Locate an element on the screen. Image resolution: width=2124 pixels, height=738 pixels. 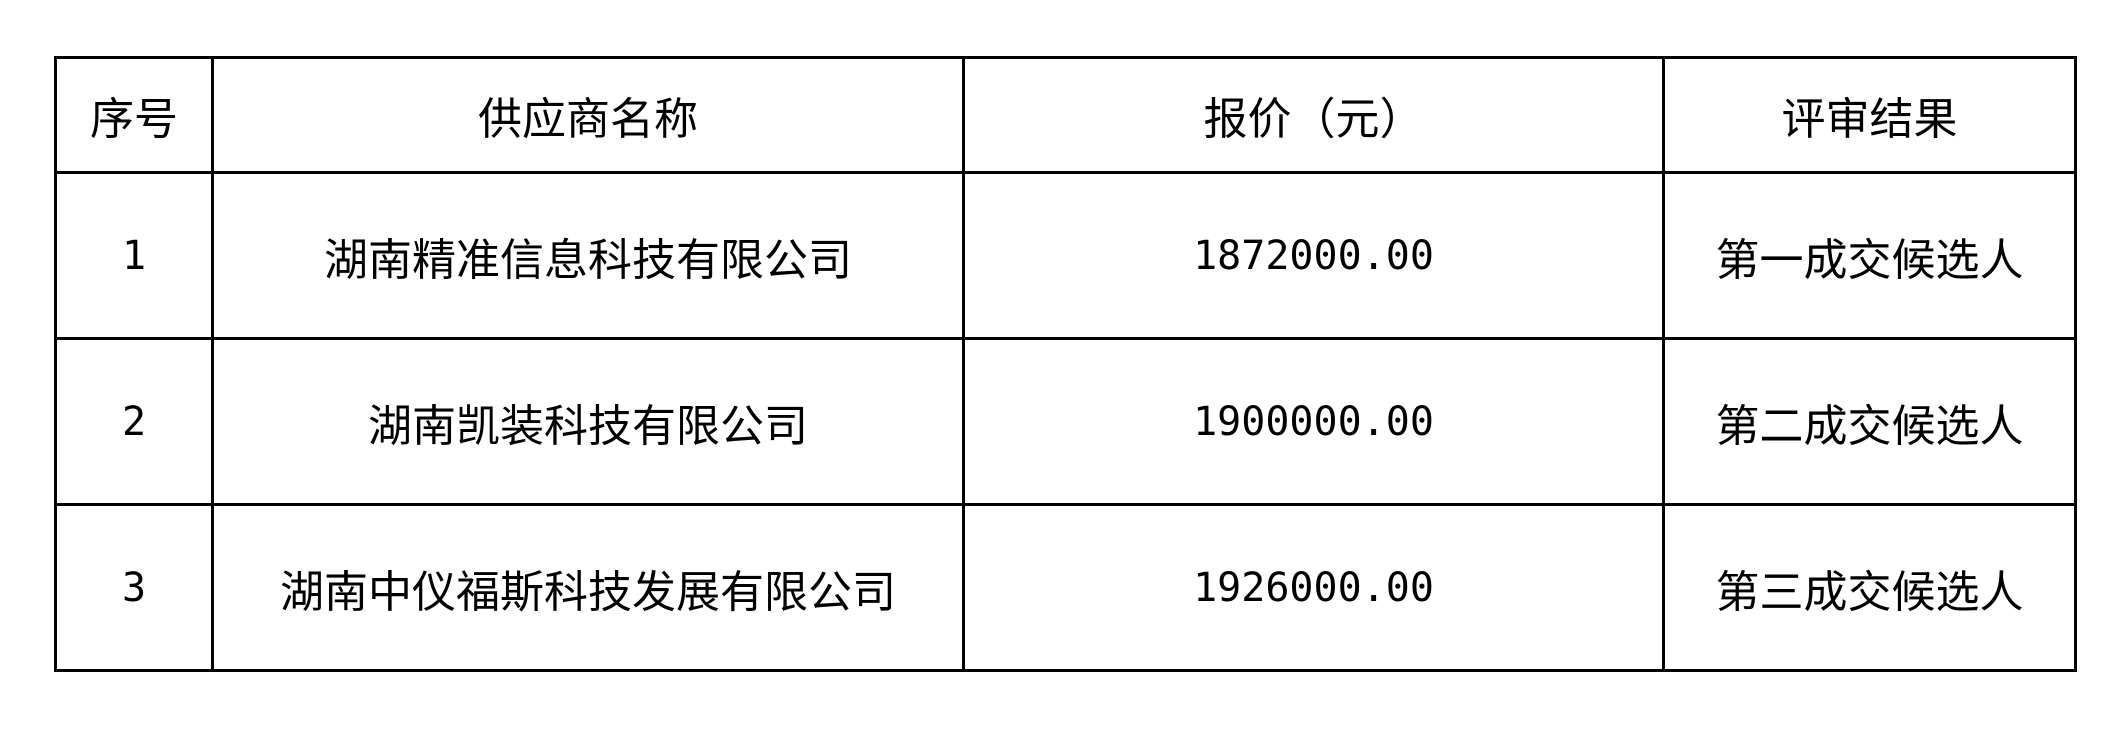
header-supplier: 供应商名称 is located at coordinates (588, 115).